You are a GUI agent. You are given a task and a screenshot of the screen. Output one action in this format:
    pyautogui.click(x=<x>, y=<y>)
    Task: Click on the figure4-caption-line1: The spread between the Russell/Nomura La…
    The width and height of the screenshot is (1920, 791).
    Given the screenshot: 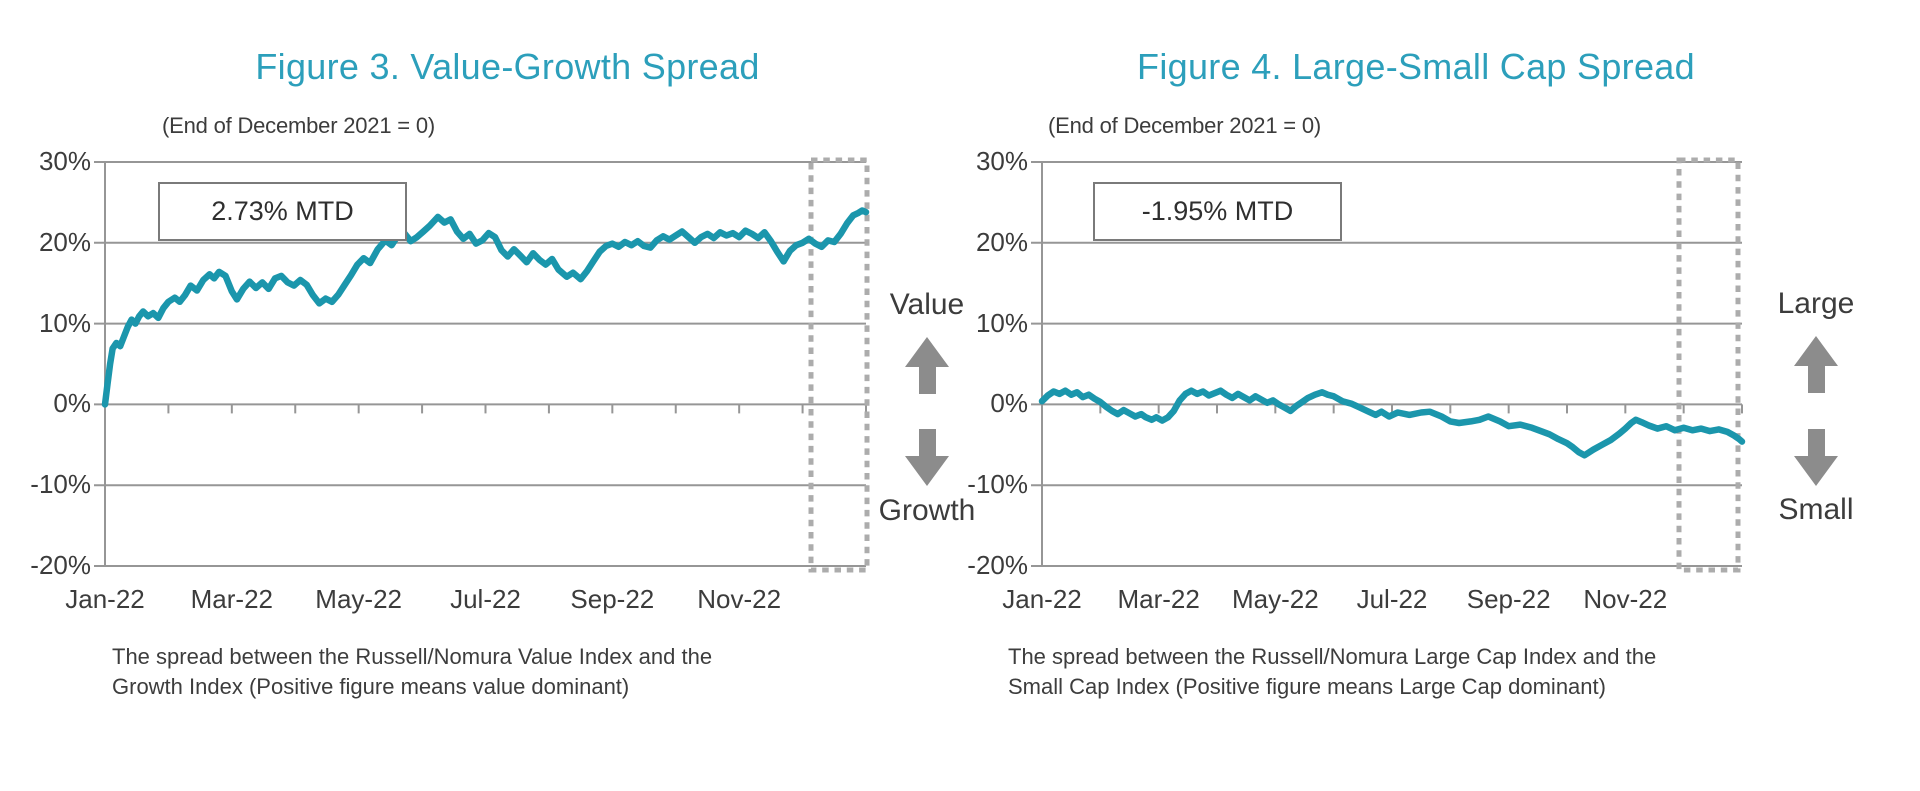 What is the action you would take?
    pyautogui.click(x=1332, y=656)
    